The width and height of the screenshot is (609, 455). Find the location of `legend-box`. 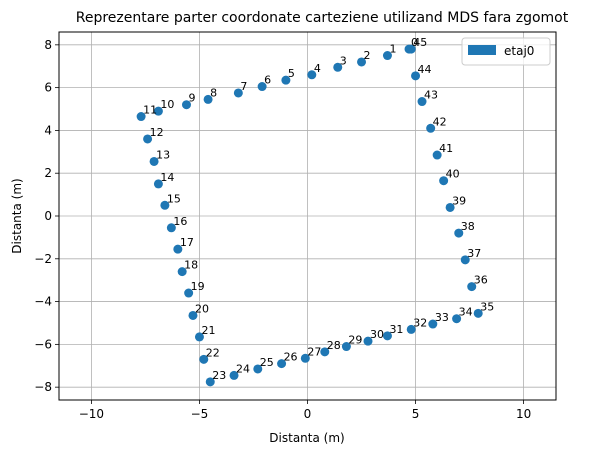

legend-box is located at coordinates (506, 51).